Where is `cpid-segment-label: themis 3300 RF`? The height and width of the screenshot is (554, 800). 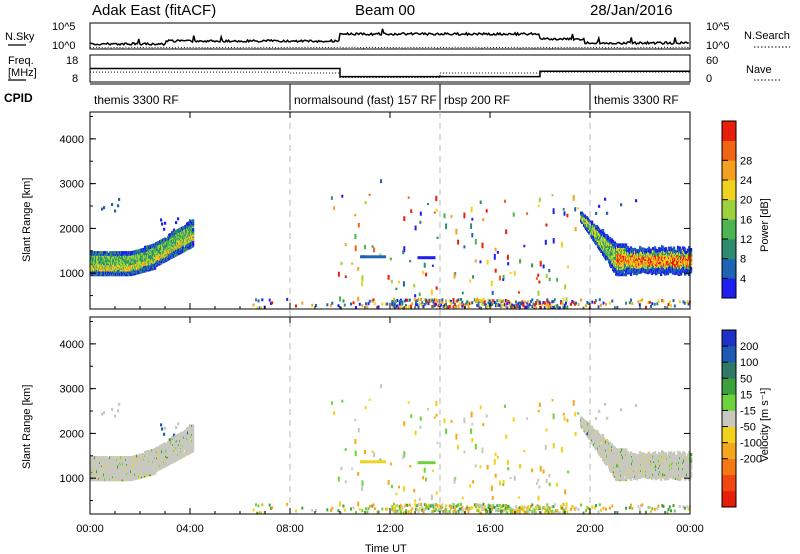 cpid-segment-label: themis 3300 RF is located at coordinates (636, 100).